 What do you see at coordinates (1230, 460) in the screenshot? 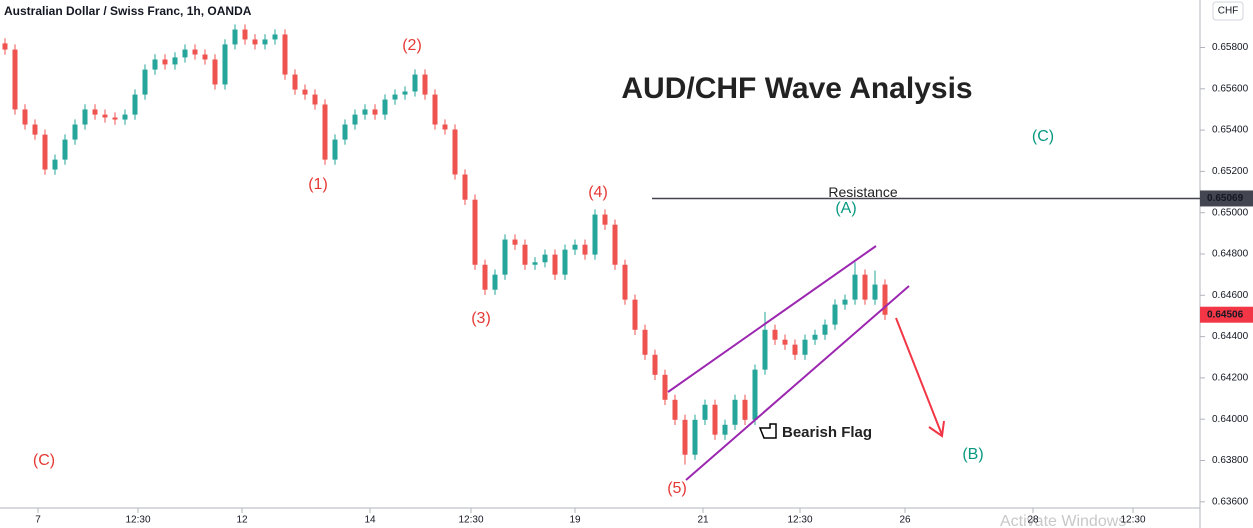
I see `y-tick-label: 0.63800` at bounding box center [1230, 460].